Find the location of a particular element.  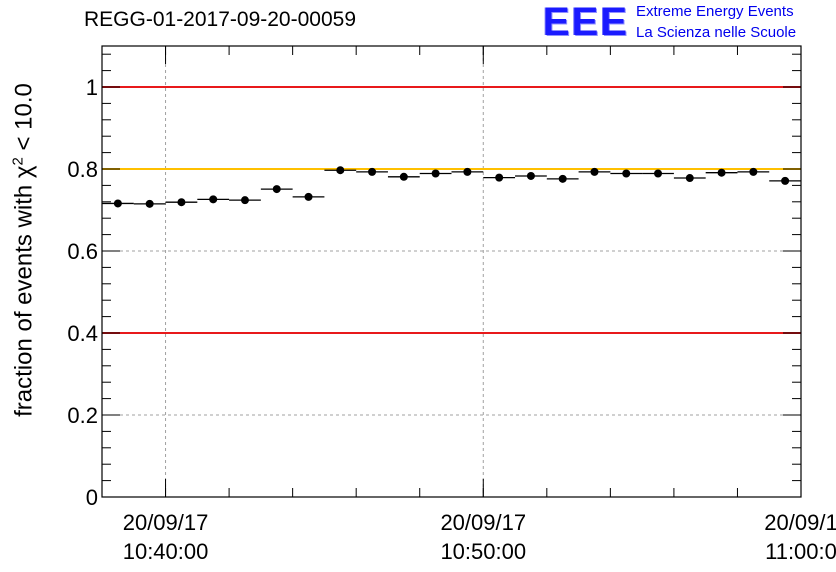

y-axis-label-tail: < 10.0 is located at coordinates (24, 120).